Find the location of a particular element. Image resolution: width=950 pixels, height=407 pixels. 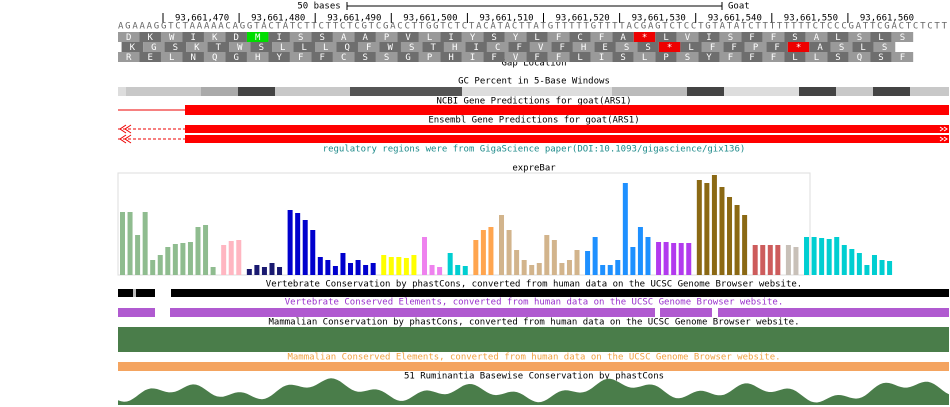

amino-acid: V is located at coordinates (688, 38).